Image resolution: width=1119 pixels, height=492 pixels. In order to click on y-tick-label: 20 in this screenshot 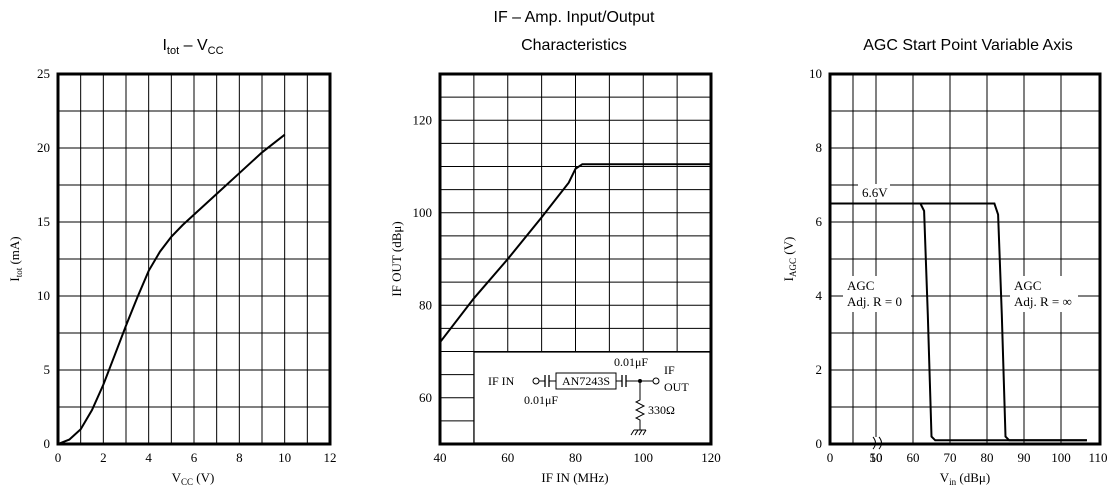, I will do `click(43, 147)`.